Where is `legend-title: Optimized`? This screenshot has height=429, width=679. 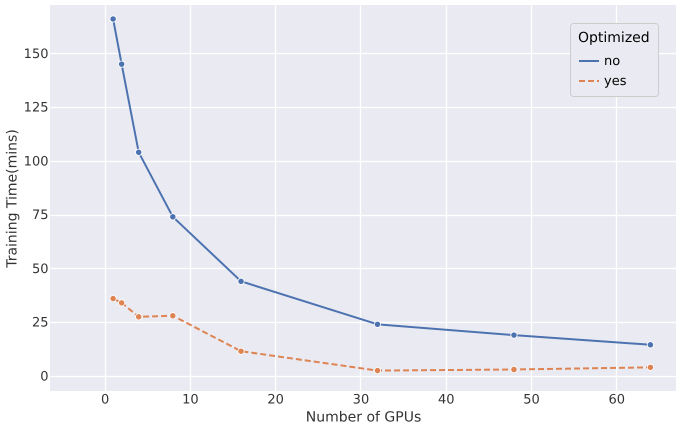 legend-title: Optimized is located at coordinates (614, 38).